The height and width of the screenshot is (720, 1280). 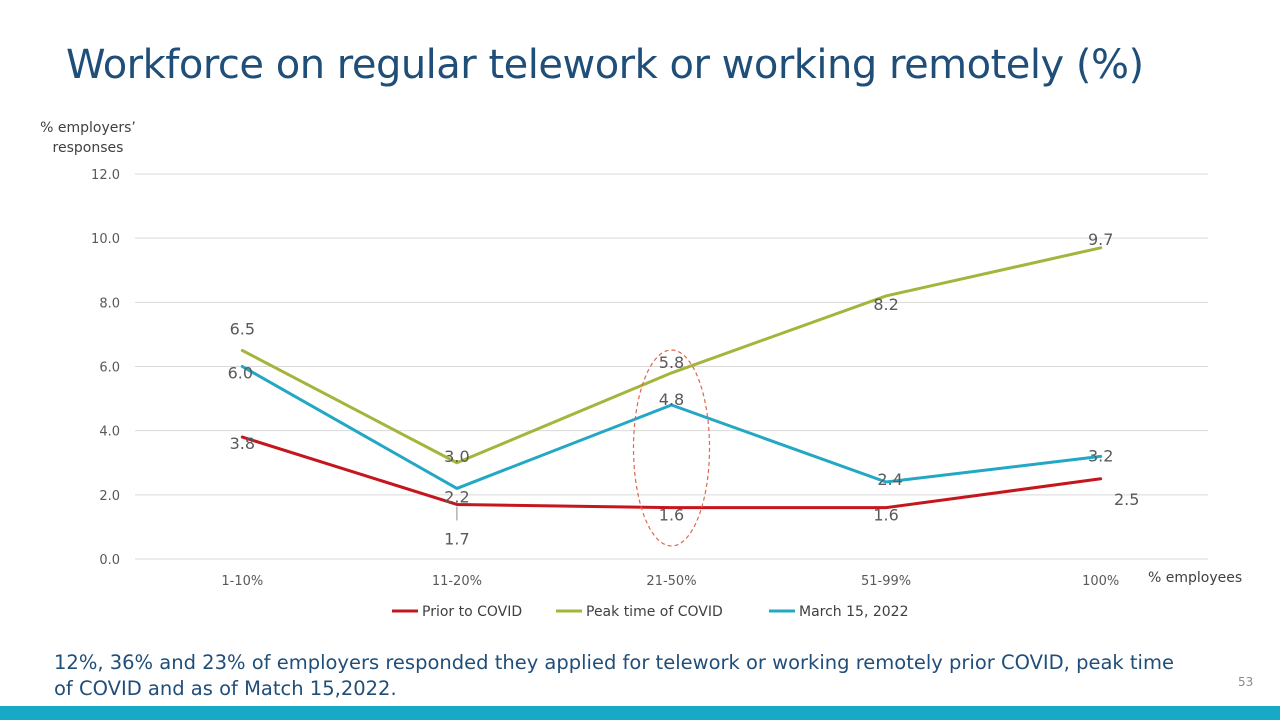 What do you see at coordinates (457, 581) in the screenshot?
I see `x-tick-label: 11-20%` at bounding box center [457, 581].